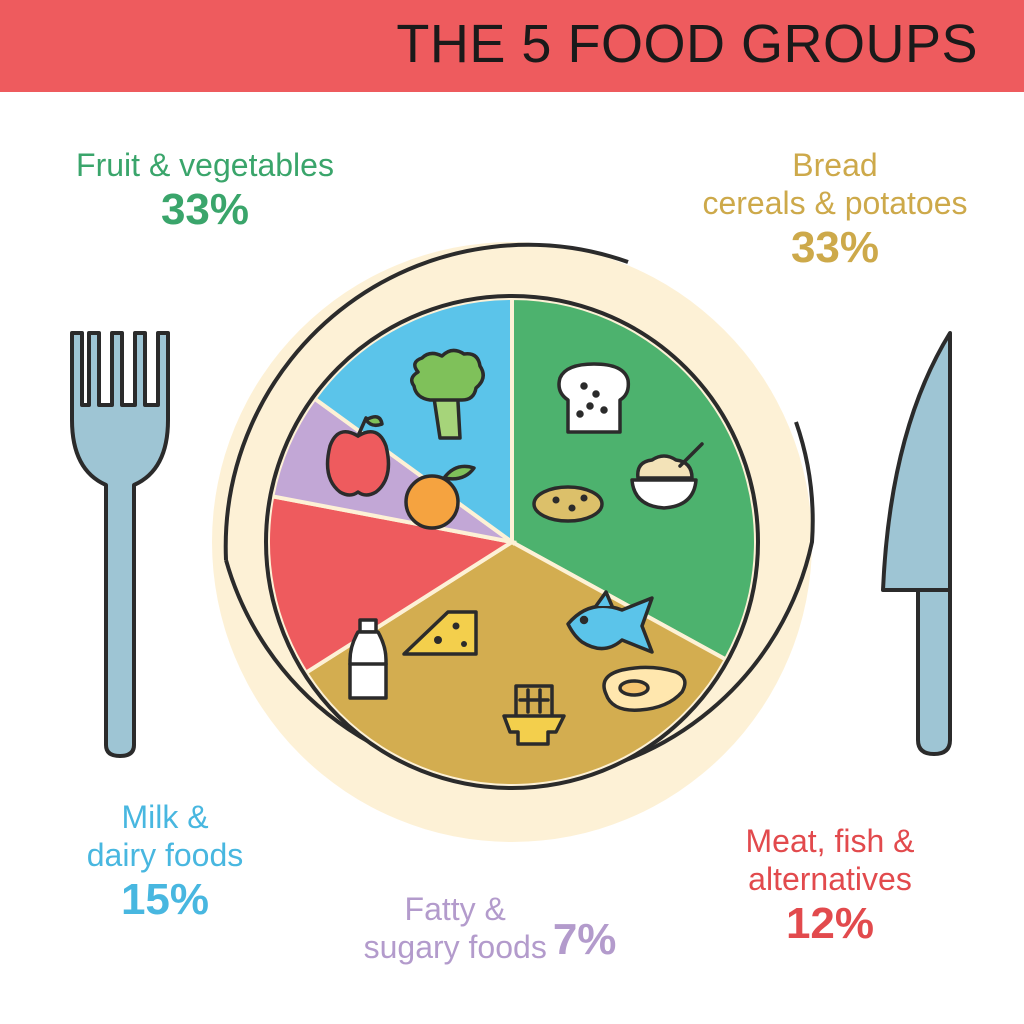 This screenshot has width=1024, height=1024. I want to click on chocolate-icon, so click(534, 715).